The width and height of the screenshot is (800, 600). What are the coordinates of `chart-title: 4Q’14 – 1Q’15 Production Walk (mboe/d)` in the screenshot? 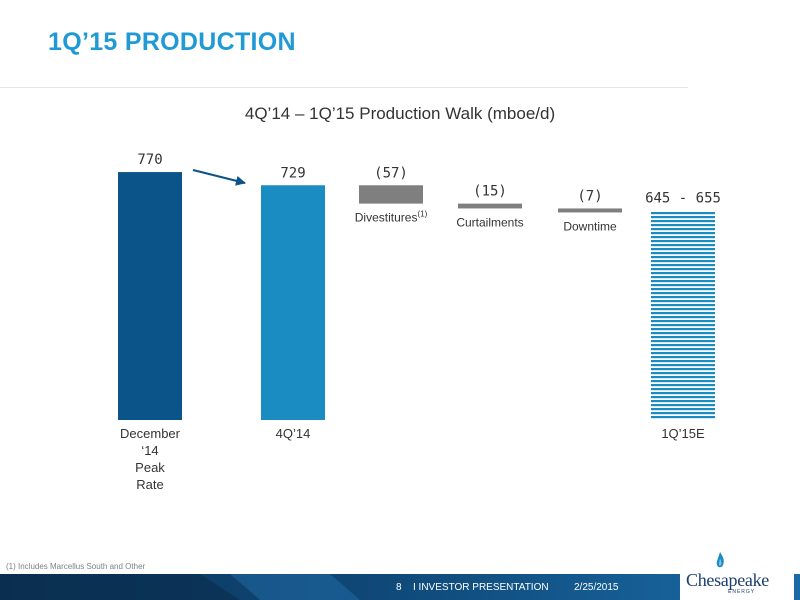 It's located at (400, 113).